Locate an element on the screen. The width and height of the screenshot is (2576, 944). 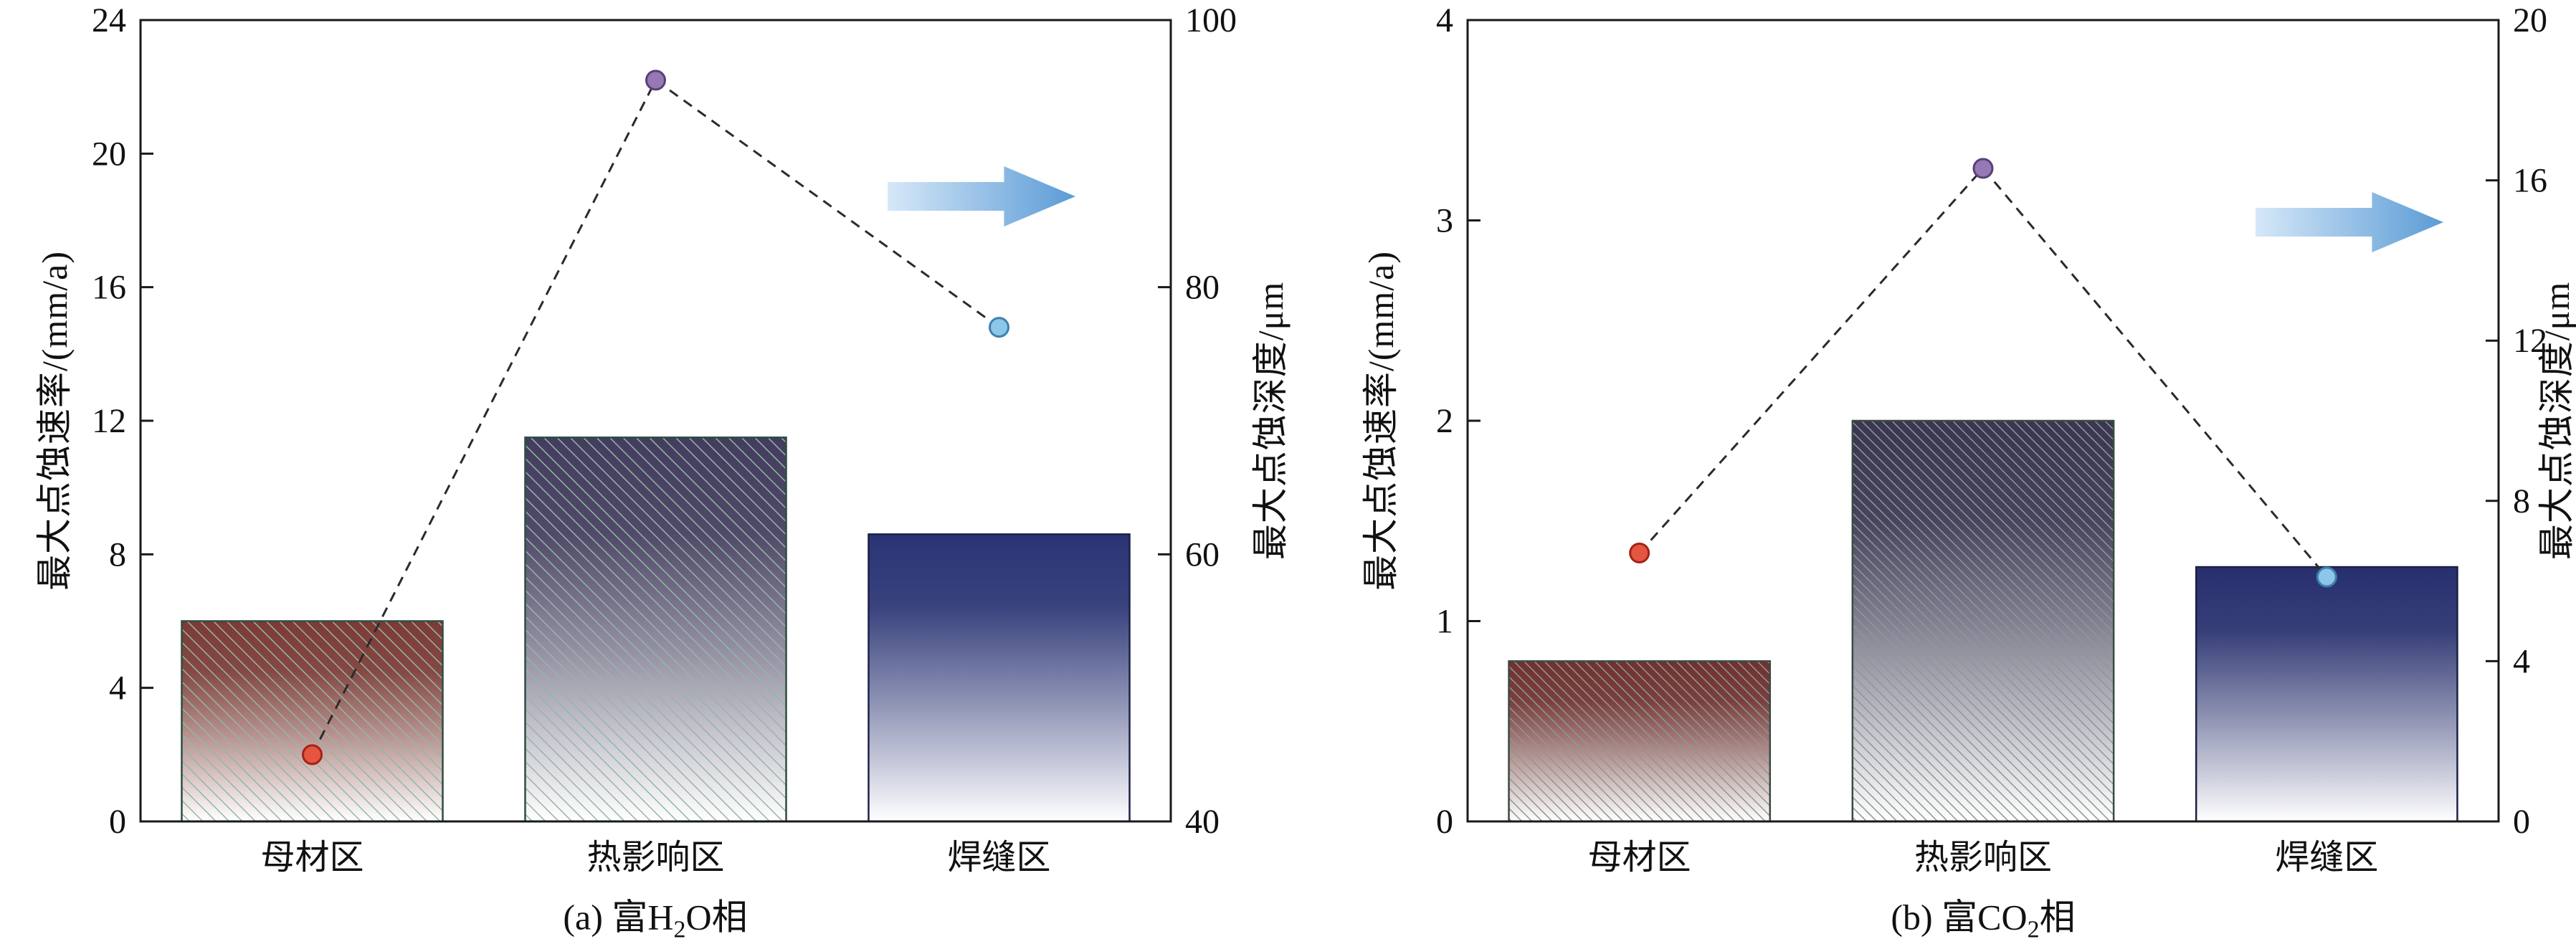
left-axis-tick-label: 8 is located at coordinates (118, 554).